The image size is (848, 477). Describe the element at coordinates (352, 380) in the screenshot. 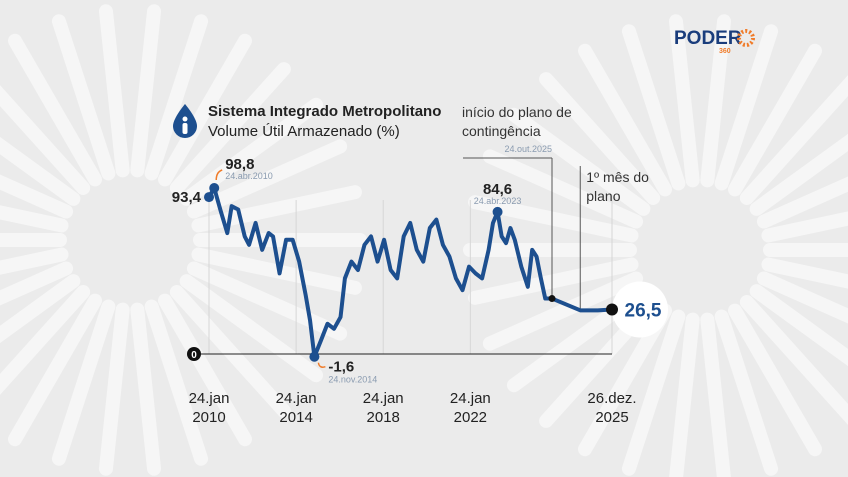

I see `date-label: 24.nov.2014` at that location.